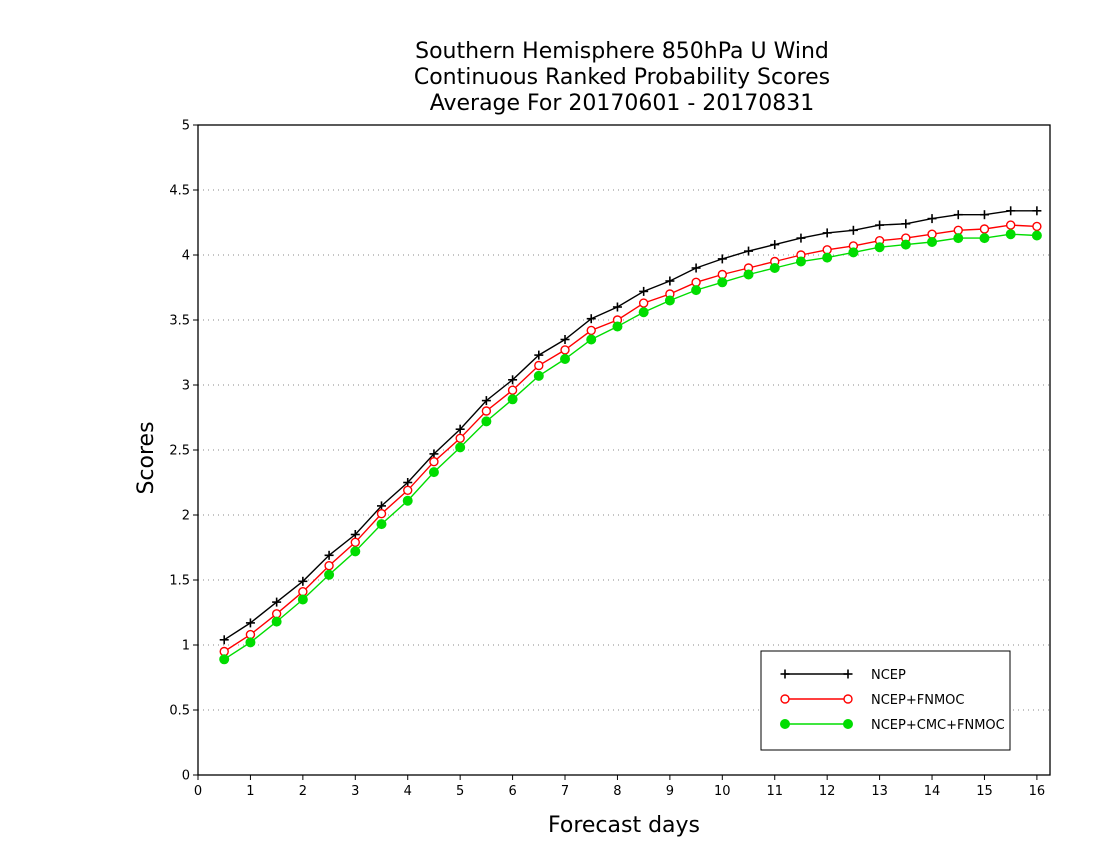 This screenshot has height=850, width=1100. What do you see at coordinates (179, 451) in the screenshot?
I see `y-tick-label: 2.5` at bounding box center [179, 451].